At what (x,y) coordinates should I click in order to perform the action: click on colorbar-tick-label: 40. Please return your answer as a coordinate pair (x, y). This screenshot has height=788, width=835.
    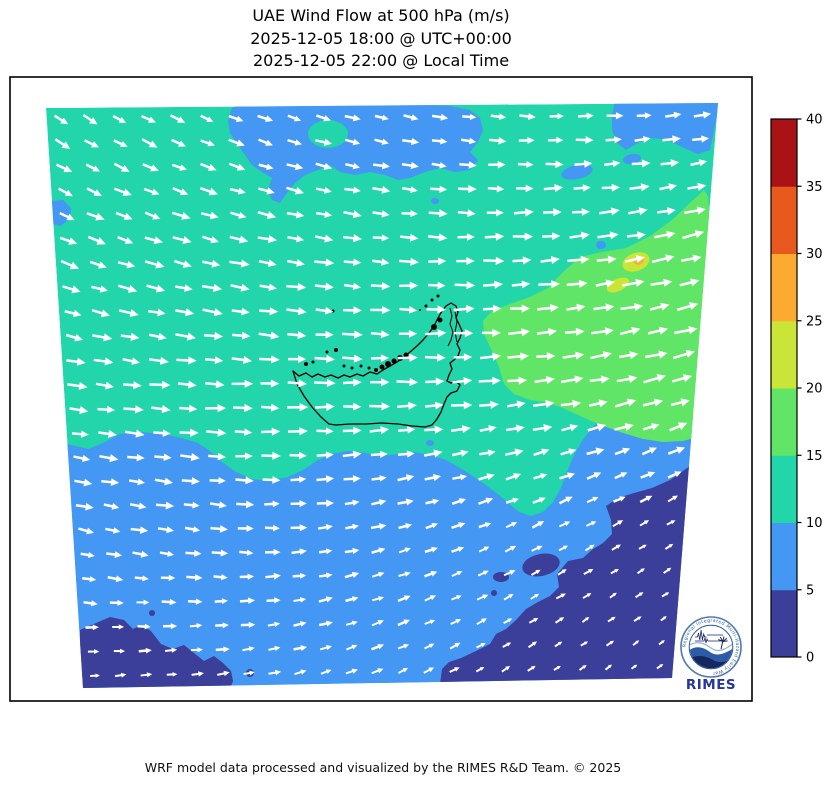
    Looking at the image, I should click on (814, 120).